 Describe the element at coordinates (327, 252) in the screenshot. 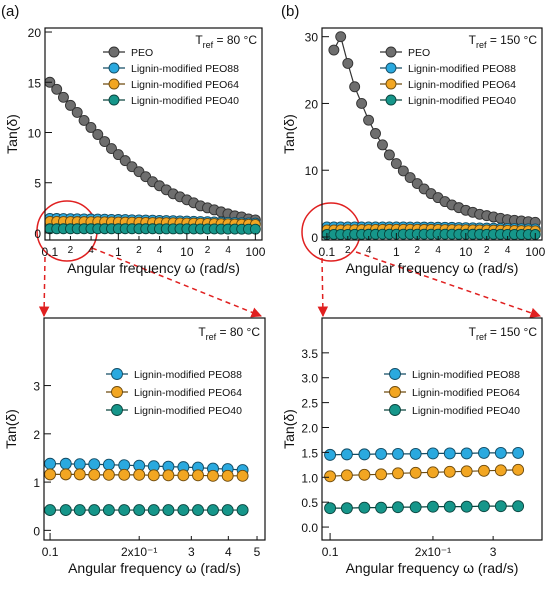

I see `x-tick-label: 0.1` at that location.